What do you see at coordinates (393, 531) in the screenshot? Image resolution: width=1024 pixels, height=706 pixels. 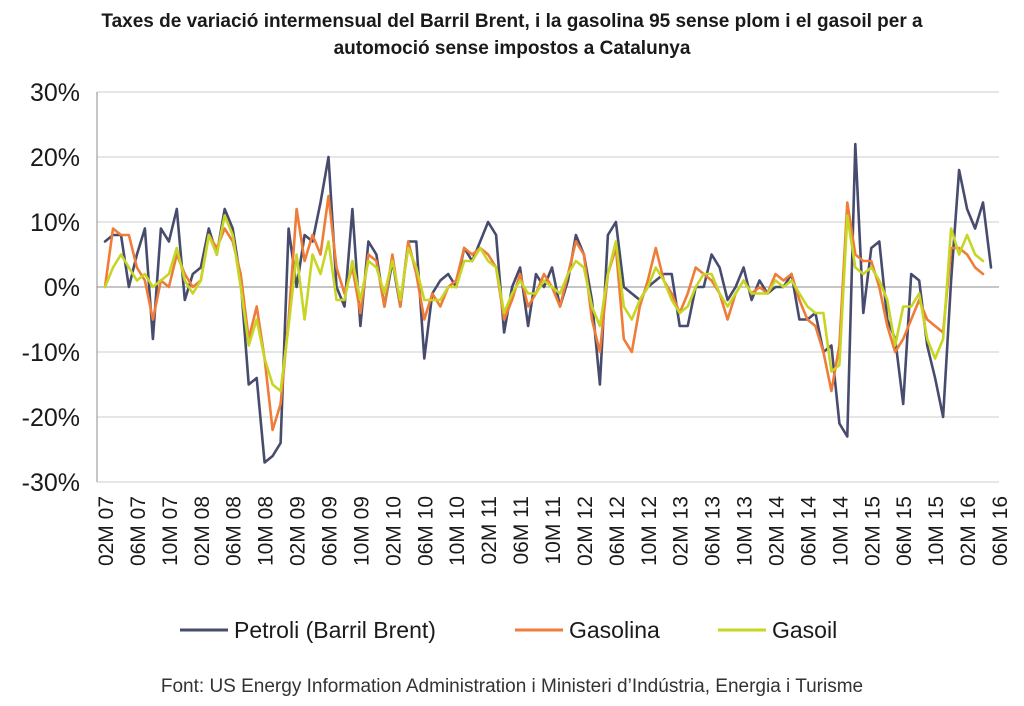 I see `x-tick-label: 02M 10` at bounding box center [393, 531].